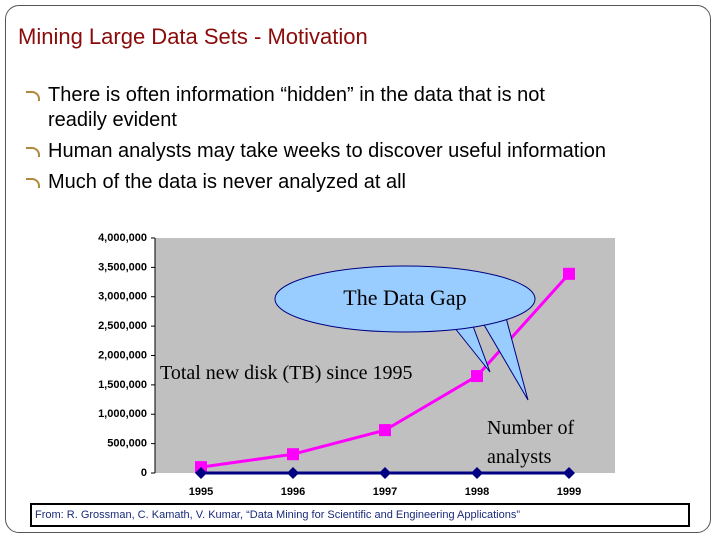 The width and height of the screenshot is (720, 540). Describe the element at coordinates (569, 492) in the screenshot. I see `x-tick-label: 1999` at that location.